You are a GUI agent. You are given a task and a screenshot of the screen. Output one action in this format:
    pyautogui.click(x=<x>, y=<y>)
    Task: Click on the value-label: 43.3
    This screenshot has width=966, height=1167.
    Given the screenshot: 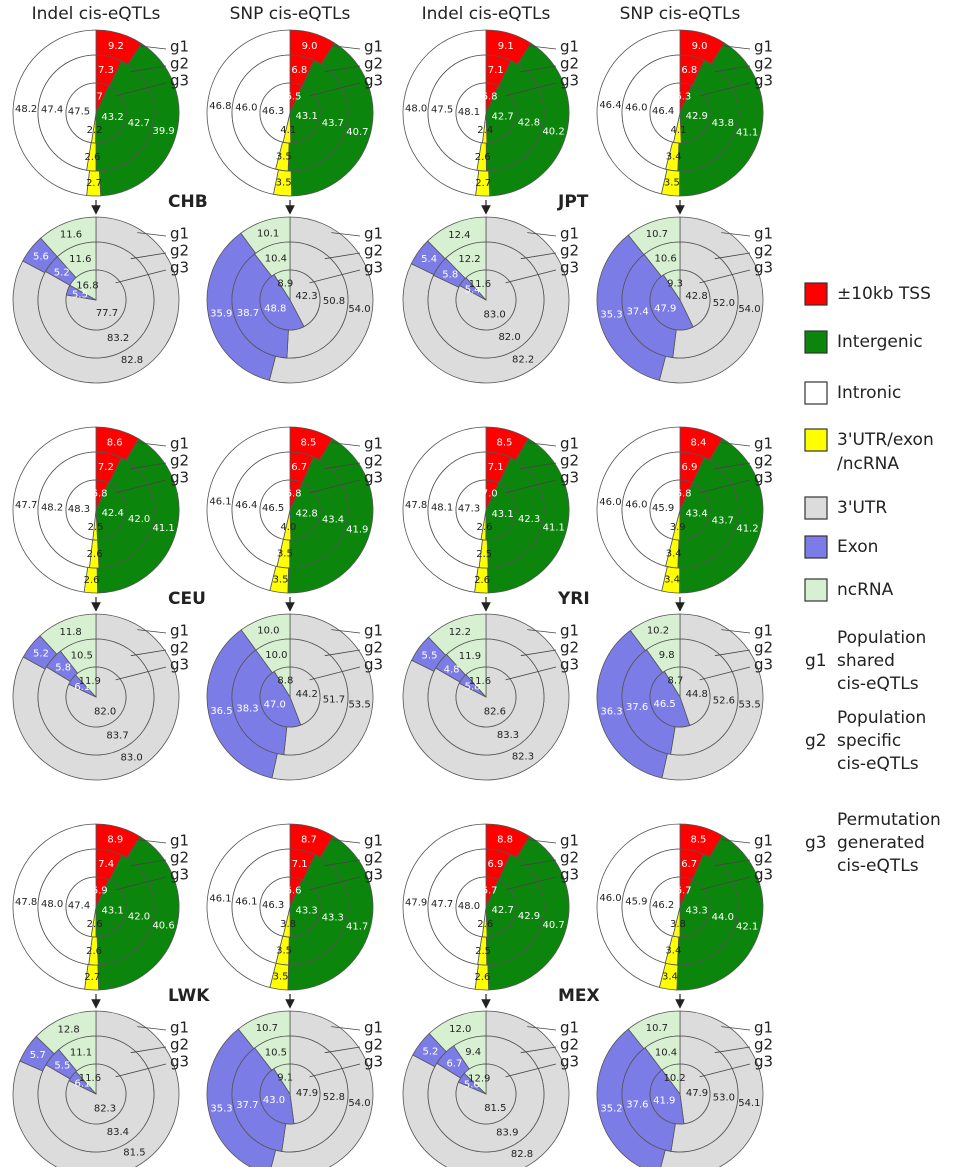 What is the action you would take?
    pyautogui.click(x=696, y=911)
    